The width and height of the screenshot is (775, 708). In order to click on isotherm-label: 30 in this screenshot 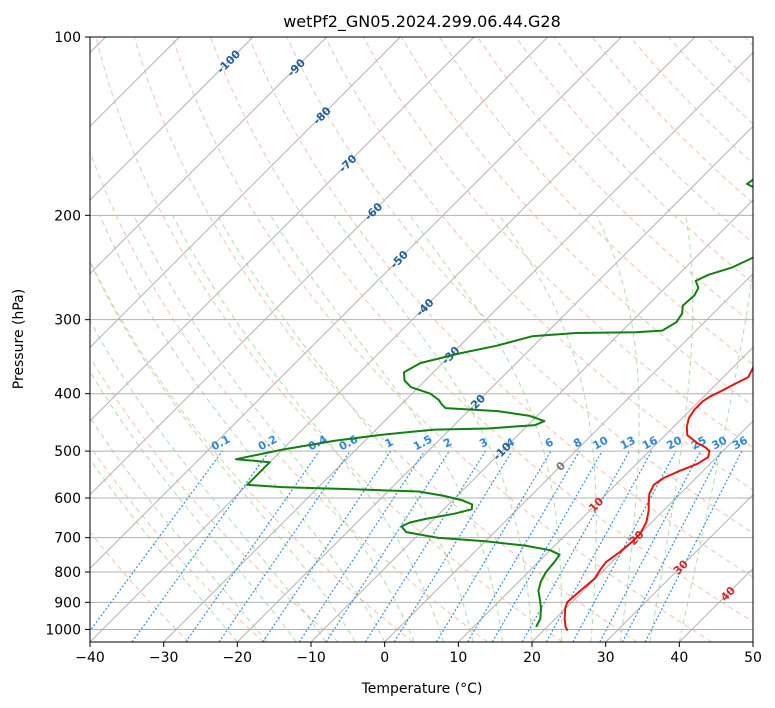, I will do `click(681, 567)`.